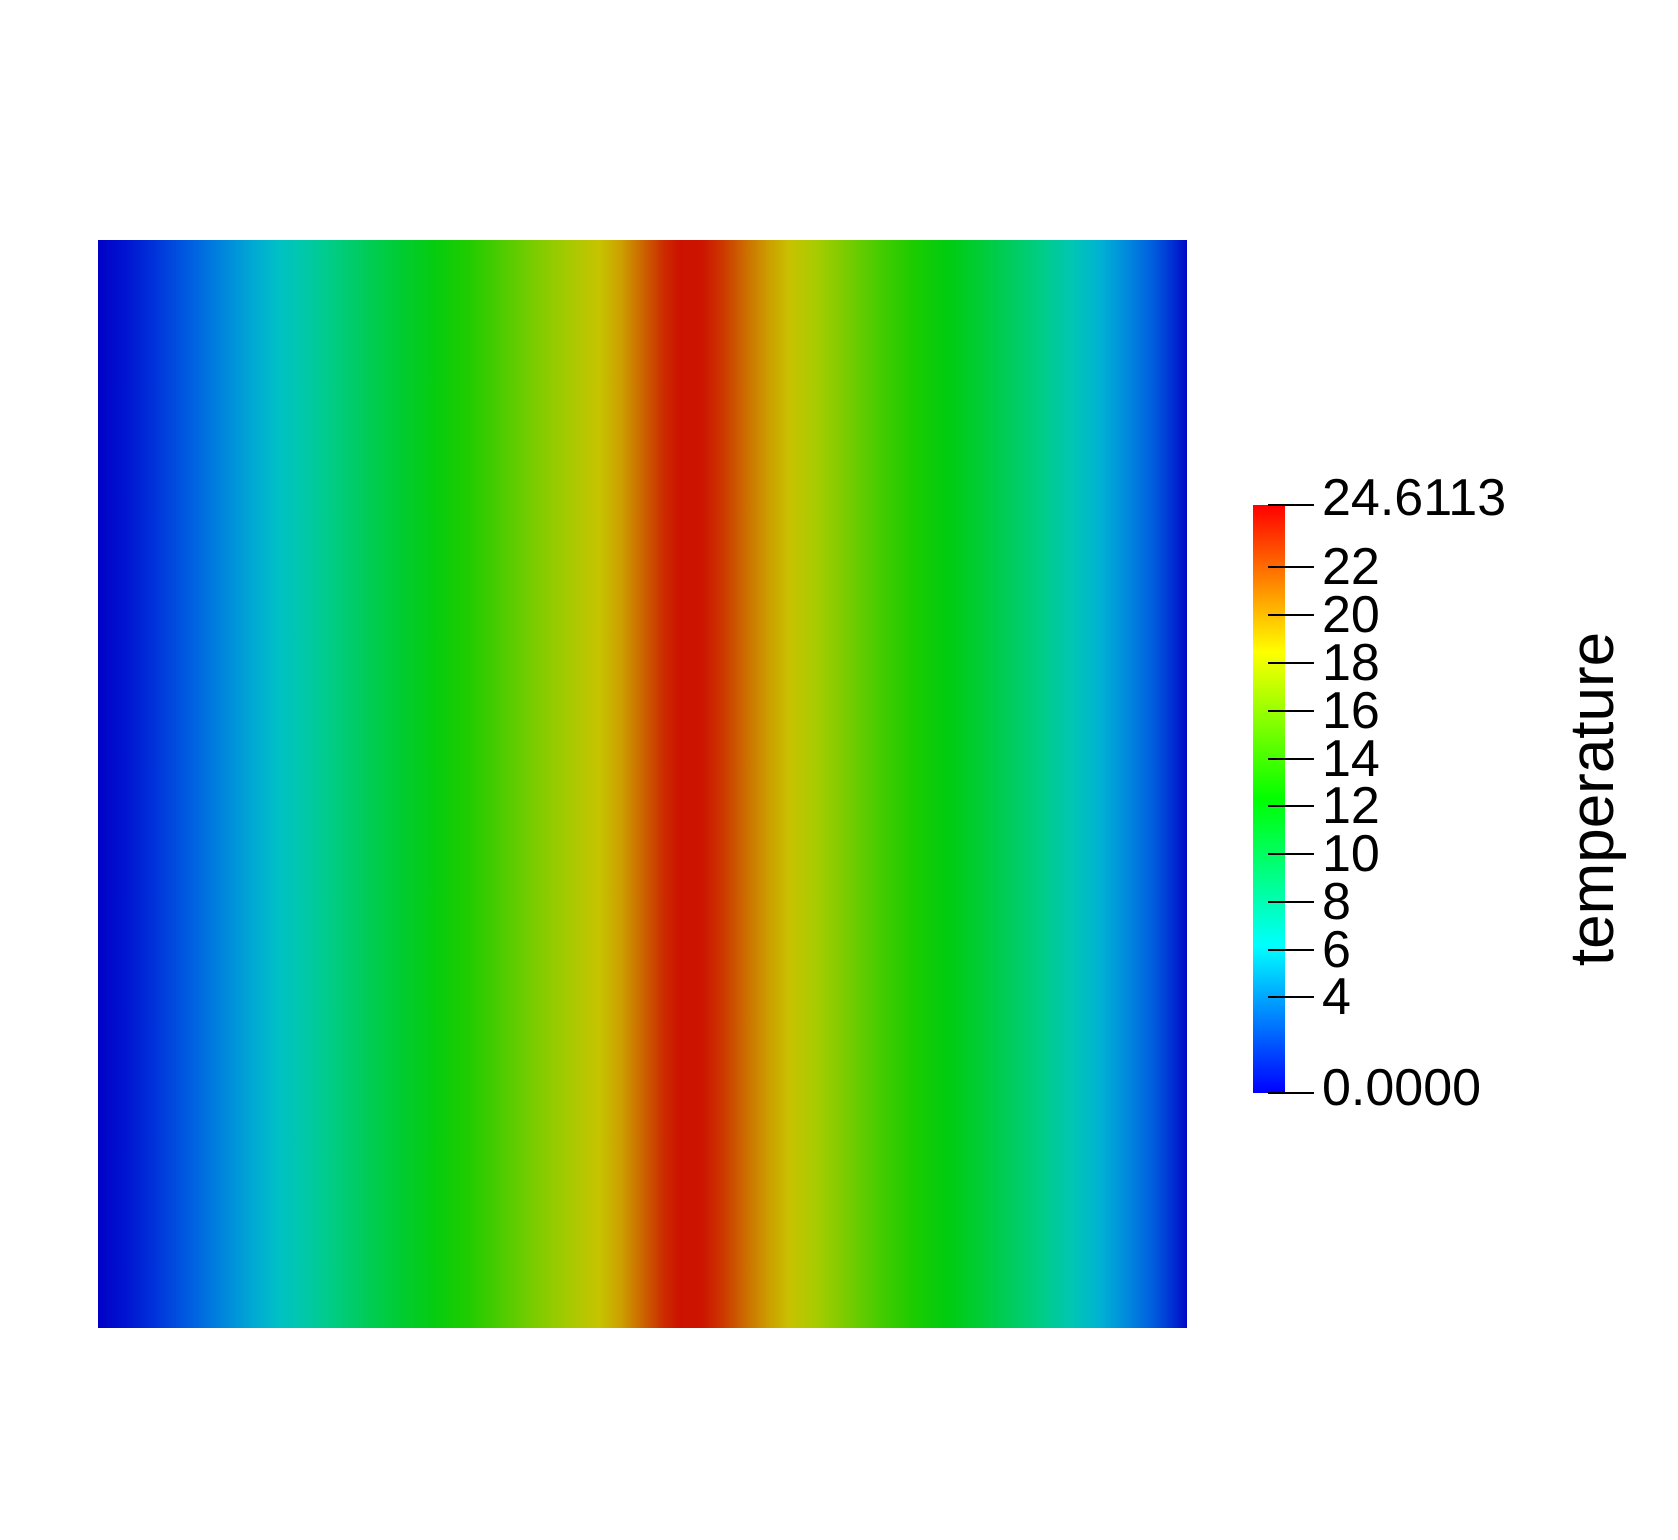 This screenshot has width=1678, height=1540. What do you see at coordinates (1336, 997) in the screenshot?
I see `colorbar-tick-label: 4` at bounding box center [1336, 997].